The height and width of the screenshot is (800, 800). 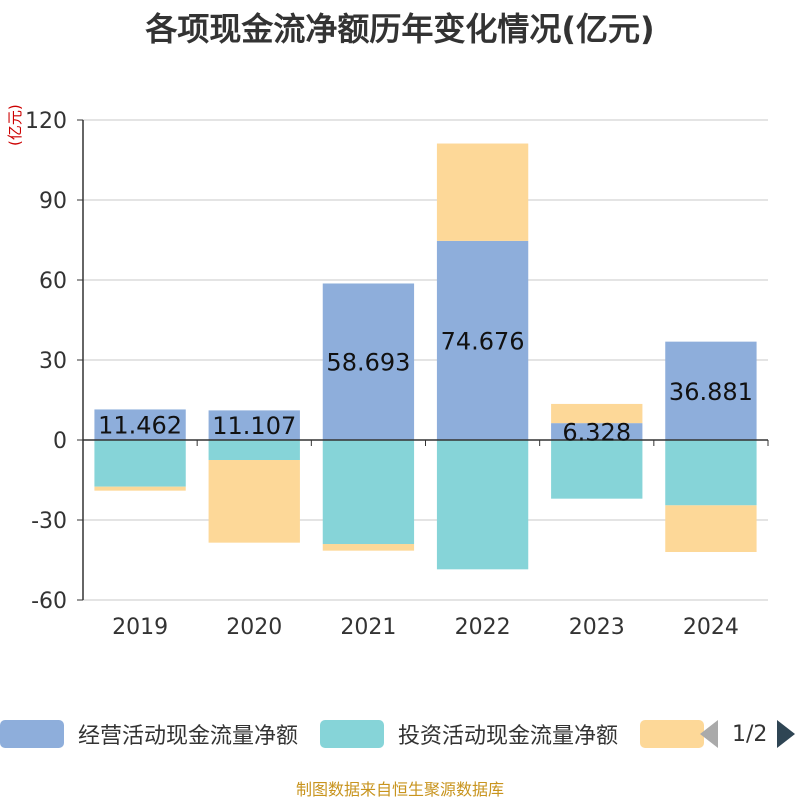 What do you see at coordinates (60, 441) in the screenshot?
I see `y-tick-label: 0` at bounding box center [60, 441].